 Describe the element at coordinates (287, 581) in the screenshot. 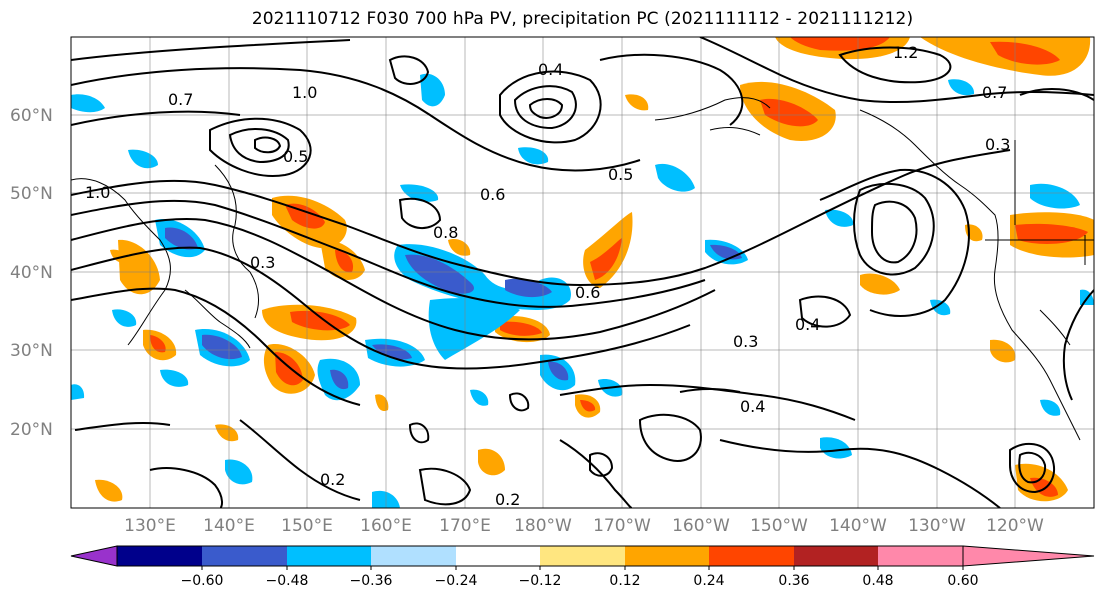

I see `colorbar-tick-label: −0.48` at that location.